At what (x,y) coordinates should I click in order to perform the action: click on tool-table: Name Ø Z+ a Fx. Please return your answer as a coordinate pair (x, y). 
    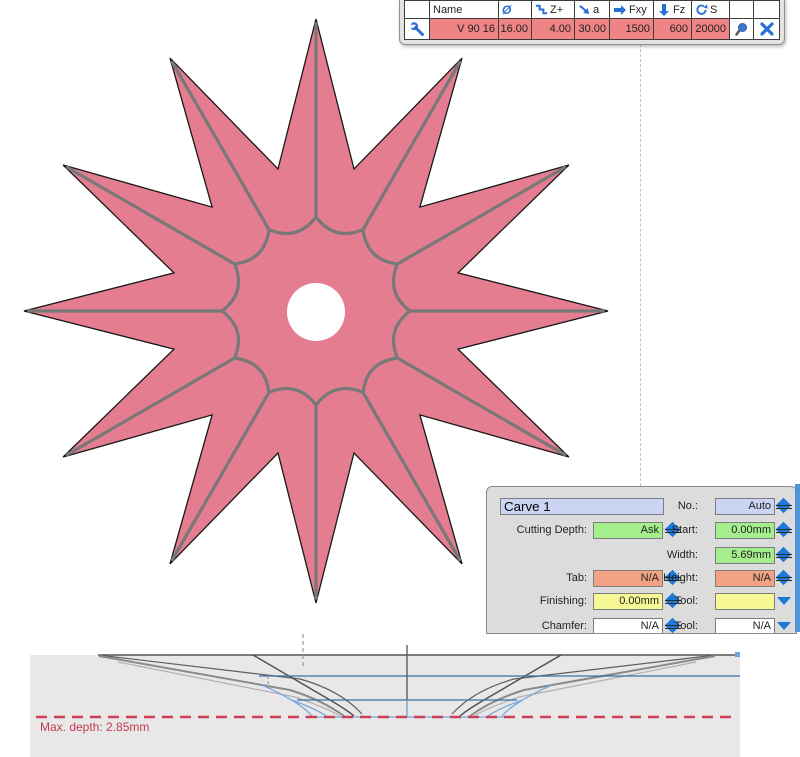
    Looking at the image, I should click on (592, 20).